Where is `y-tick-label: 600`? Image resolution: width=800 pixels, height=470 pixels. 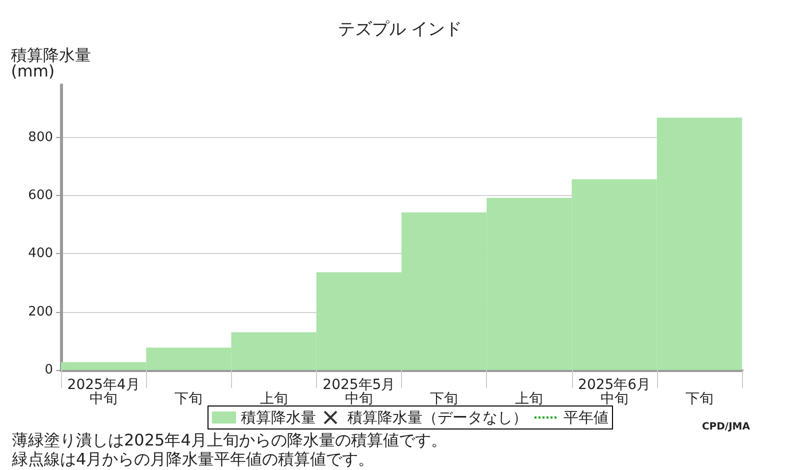
y-tick-label: 600 is located at coordinates (40, 196).